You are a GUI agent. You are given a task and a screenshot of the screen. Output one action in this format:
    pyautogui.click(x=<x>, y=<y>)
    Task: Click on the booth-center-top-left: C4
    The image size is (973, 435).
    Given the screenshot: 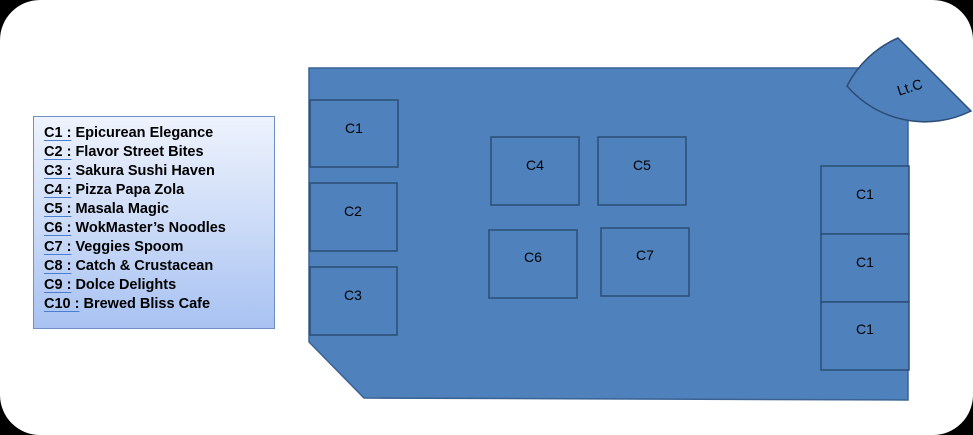 What is the action you would take?
    pyautogui.click(x=535, y=171)
    